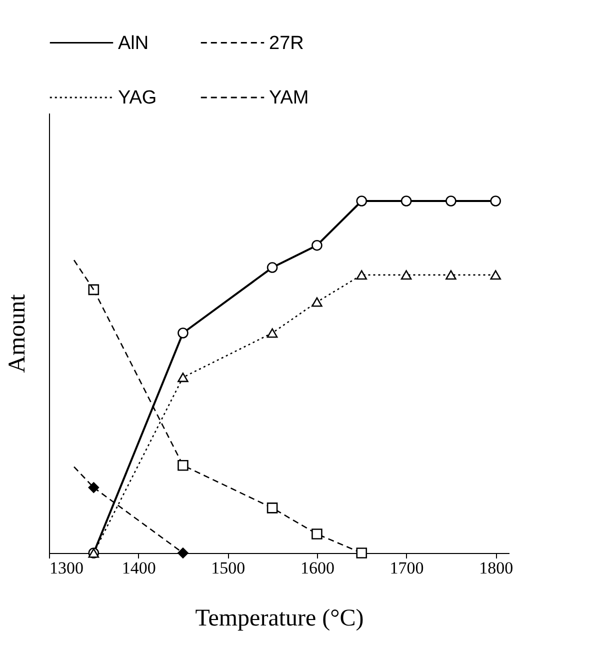 The image size is (610, 664). I want to click on x-tick-label: 1800, so click(496, 568).